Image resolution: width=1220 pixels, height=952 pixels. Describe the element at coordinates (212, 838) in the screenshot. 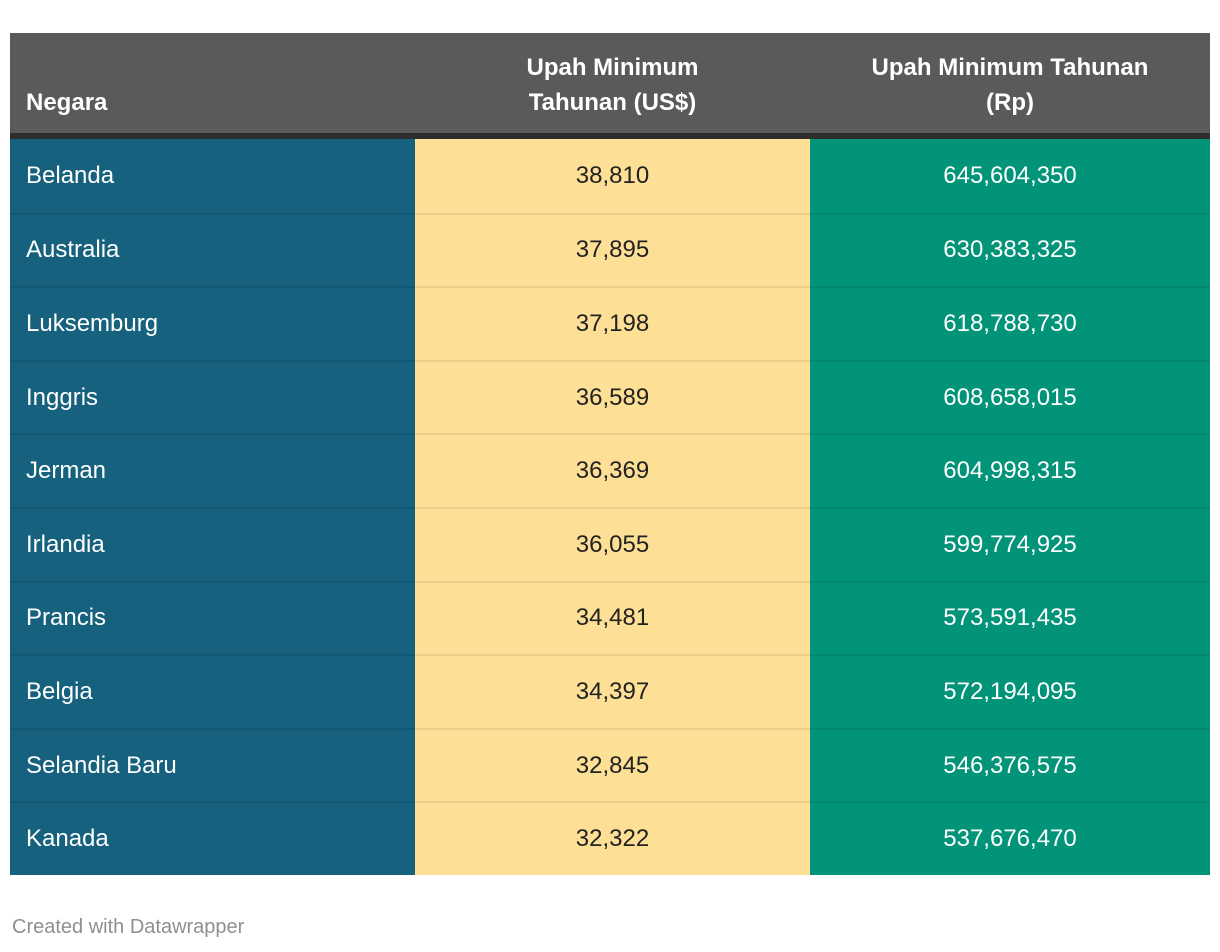

I see `cell-negara: Kanada` at that location.